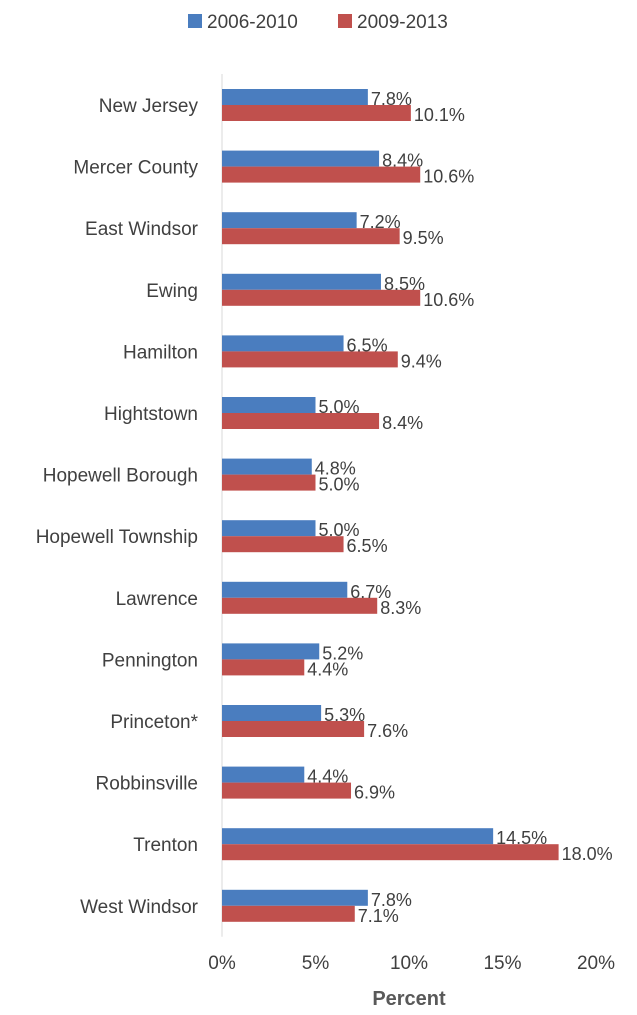 The width and height of the screenshot is (637, 1015). I want to click on data-label: 7.1%, so click(378, 916).